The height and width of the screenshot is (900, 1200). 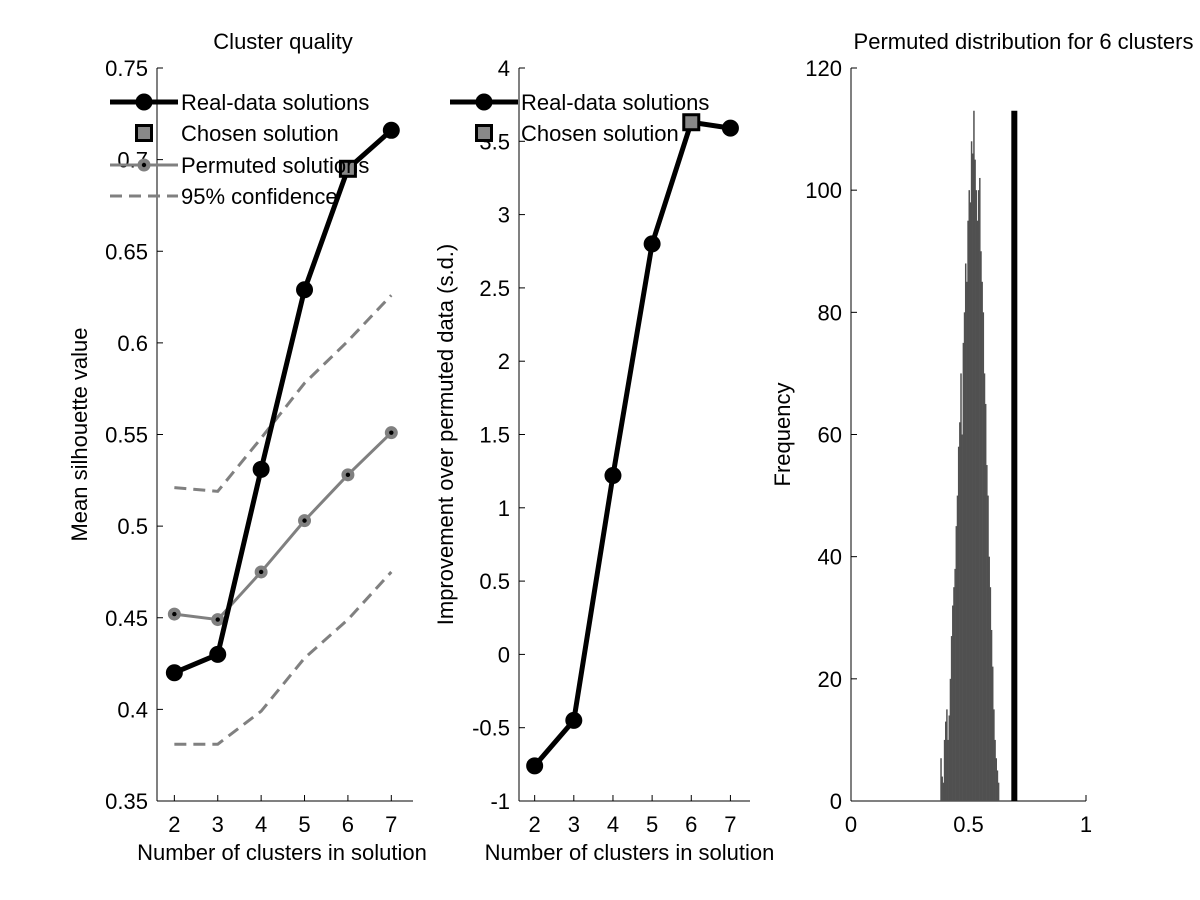 What do you see at coordinates (504, 508) in the screenshot?
I see `y-tick-label: 1` at bounding box center [504, 508].